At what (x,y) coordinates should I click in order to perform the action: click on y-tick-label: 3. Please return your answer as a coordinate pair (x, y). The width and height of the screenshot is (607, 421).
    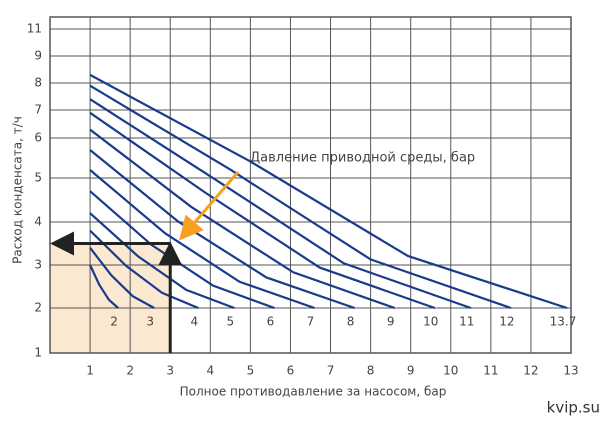
    Looking at the image, I should click on (38, 265).